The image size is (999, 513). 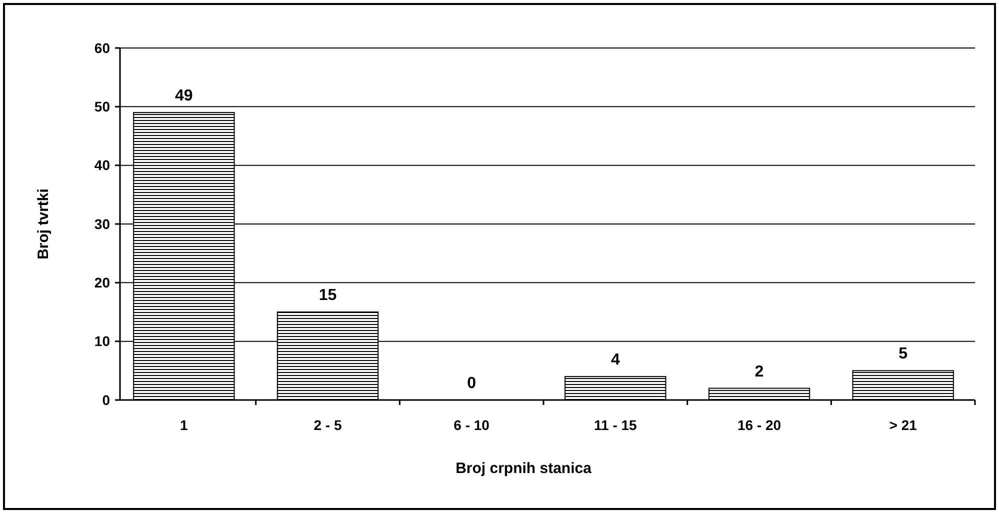 What do you see at coordinates (102, 224) in the screenshot?
I see `y-tick-label: 30` at bounding box center [102, 224].